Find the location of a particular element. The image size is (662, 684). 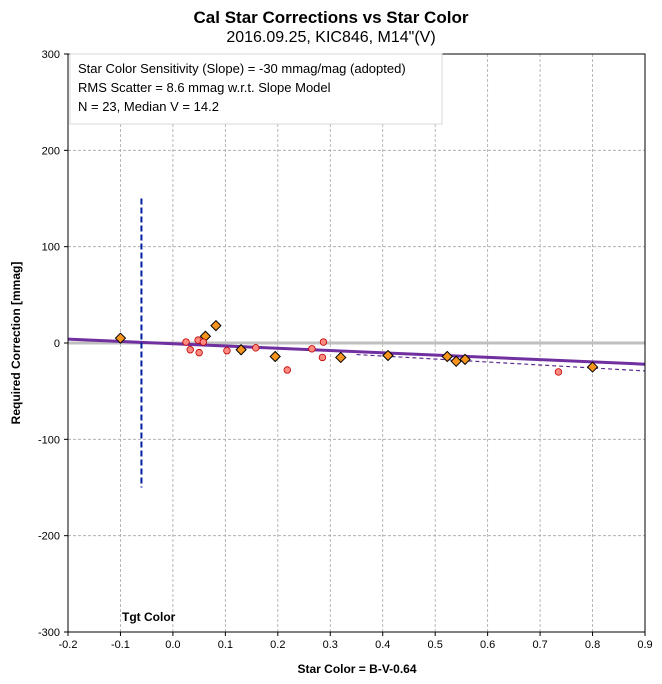

x-tick-label: 0.4 is located at coordinates (382, 645).